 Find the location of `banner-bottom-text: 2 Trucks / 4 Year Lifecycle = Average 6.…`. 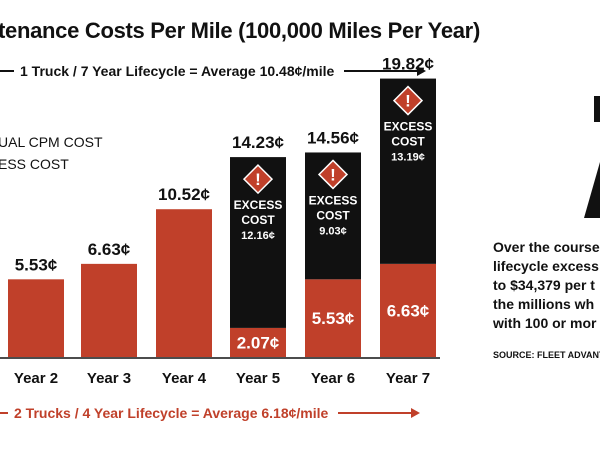

banner-bottom-text: 2 Trucks / 4 Year Lifecycle = Average 6.… is located at coordinates (171, 413).